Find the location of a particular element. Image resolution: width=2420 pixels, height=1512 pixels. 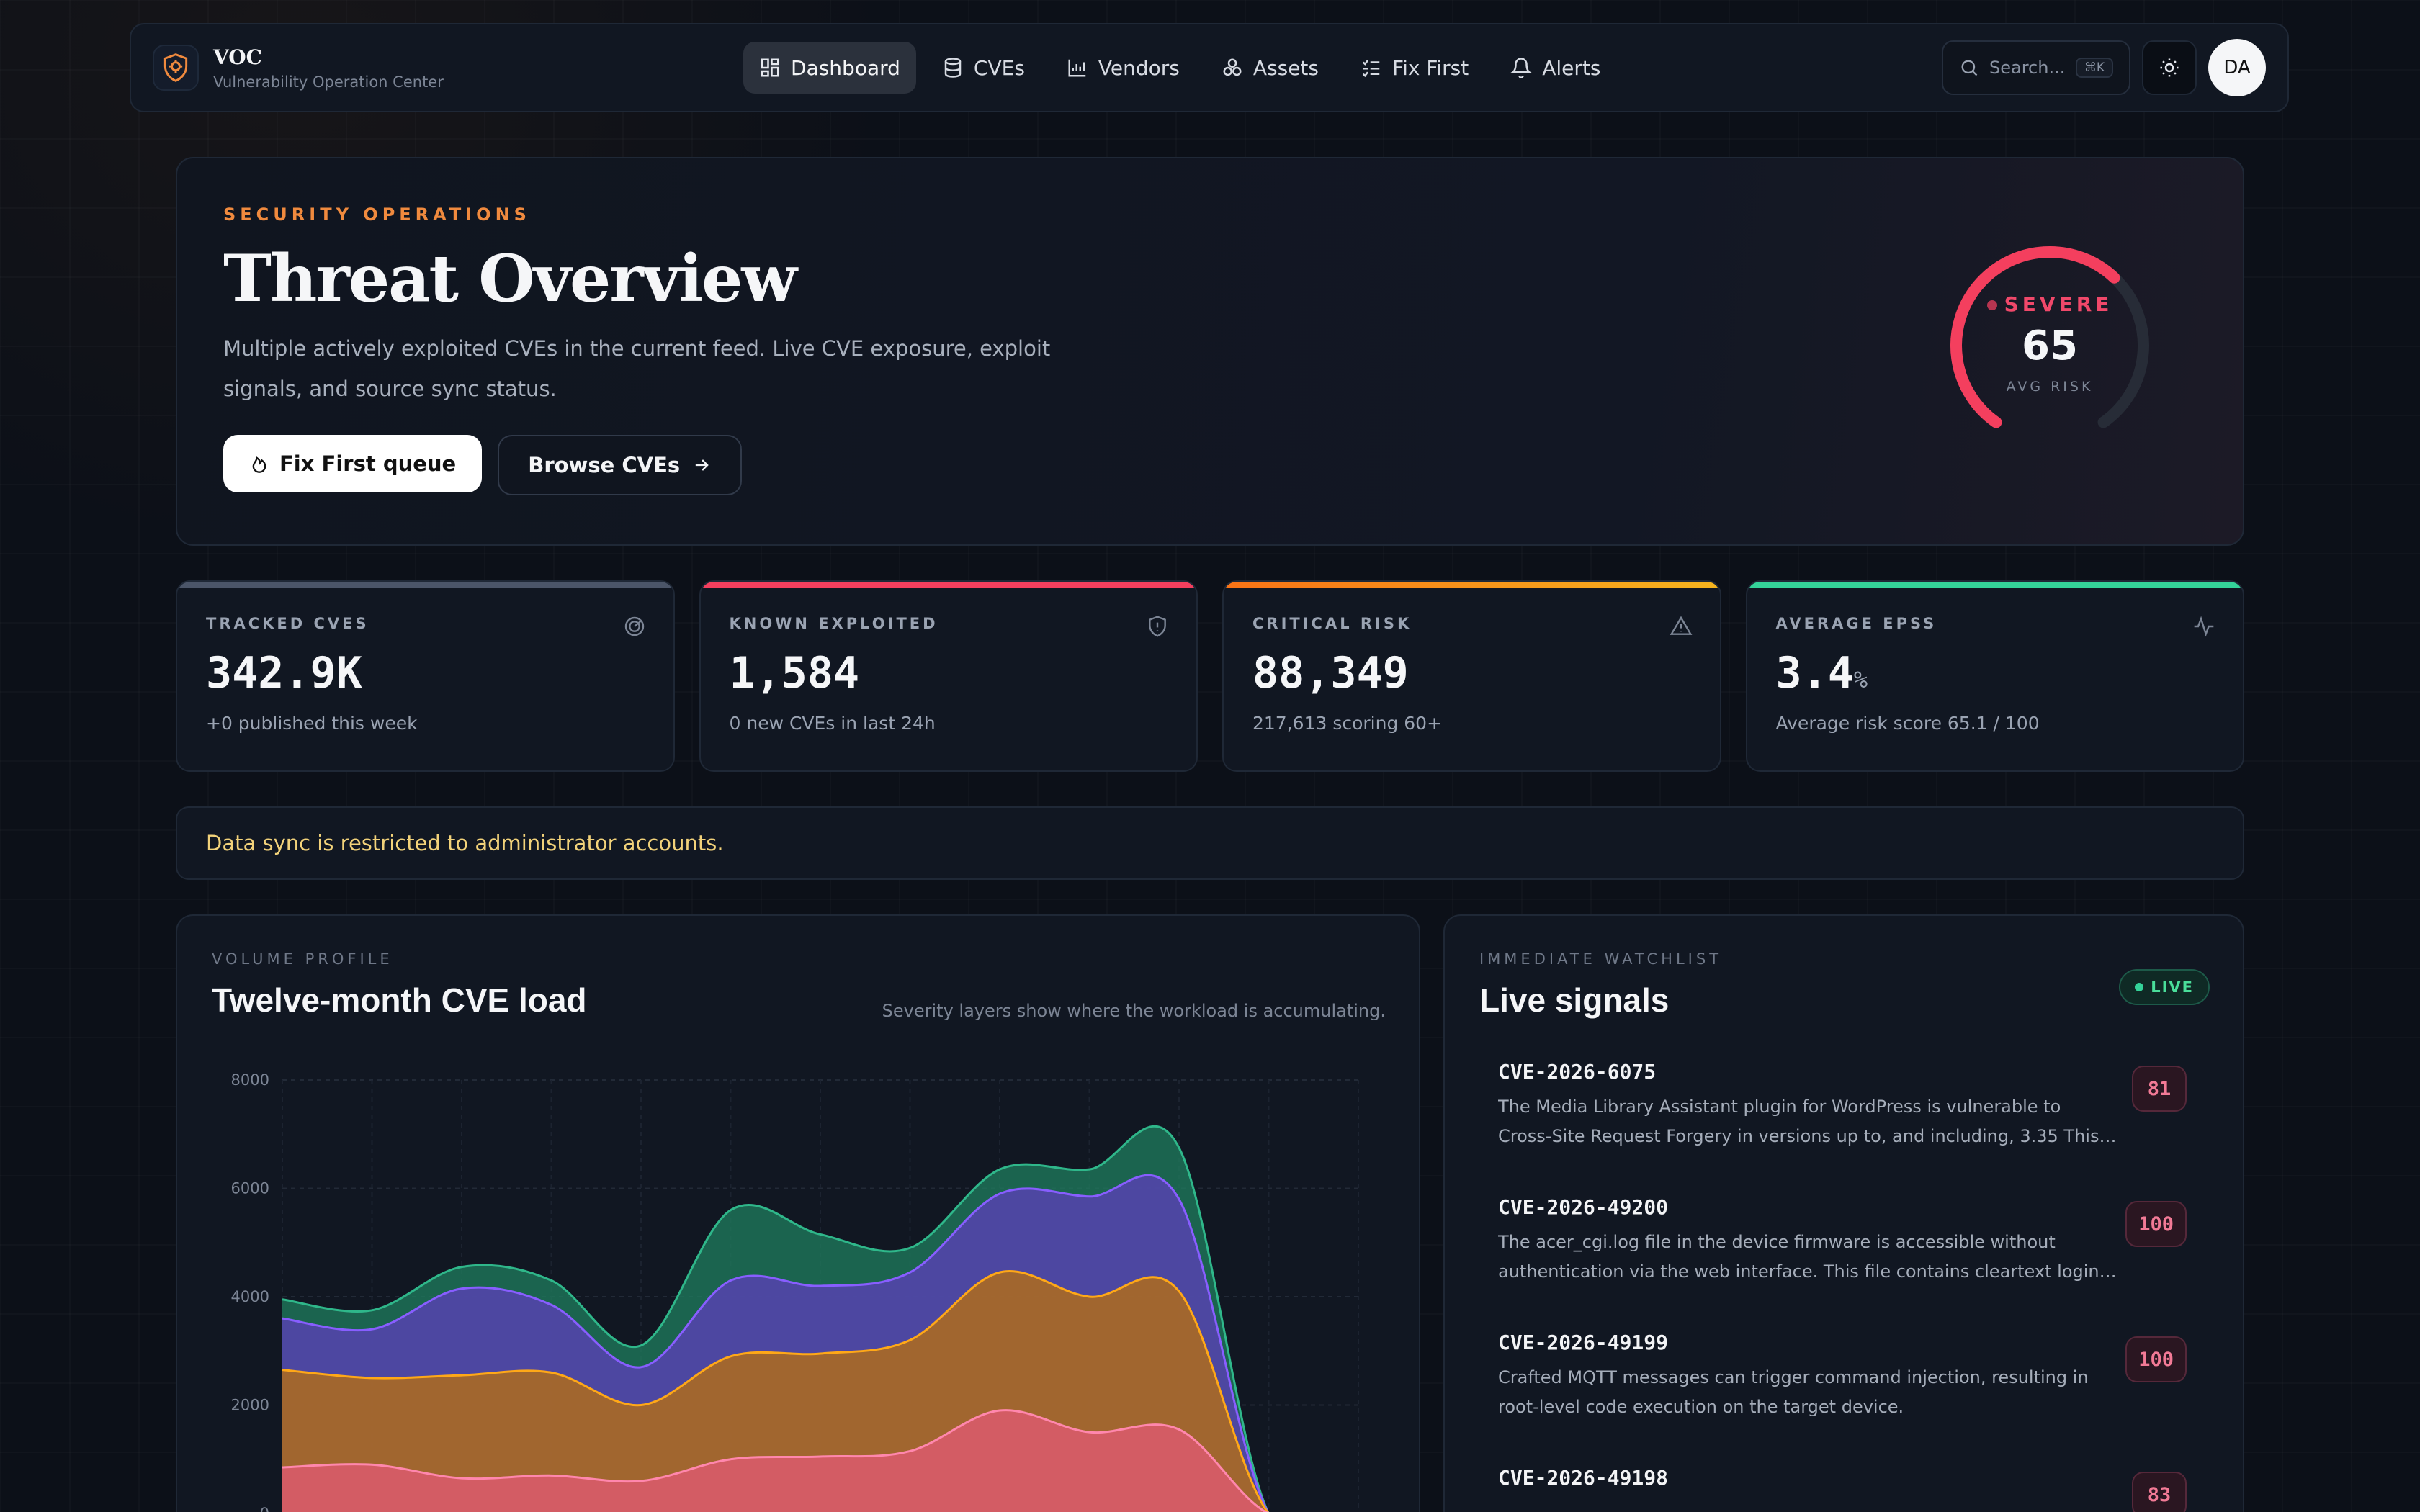

search-icon is located at coordinates (1970, 68).